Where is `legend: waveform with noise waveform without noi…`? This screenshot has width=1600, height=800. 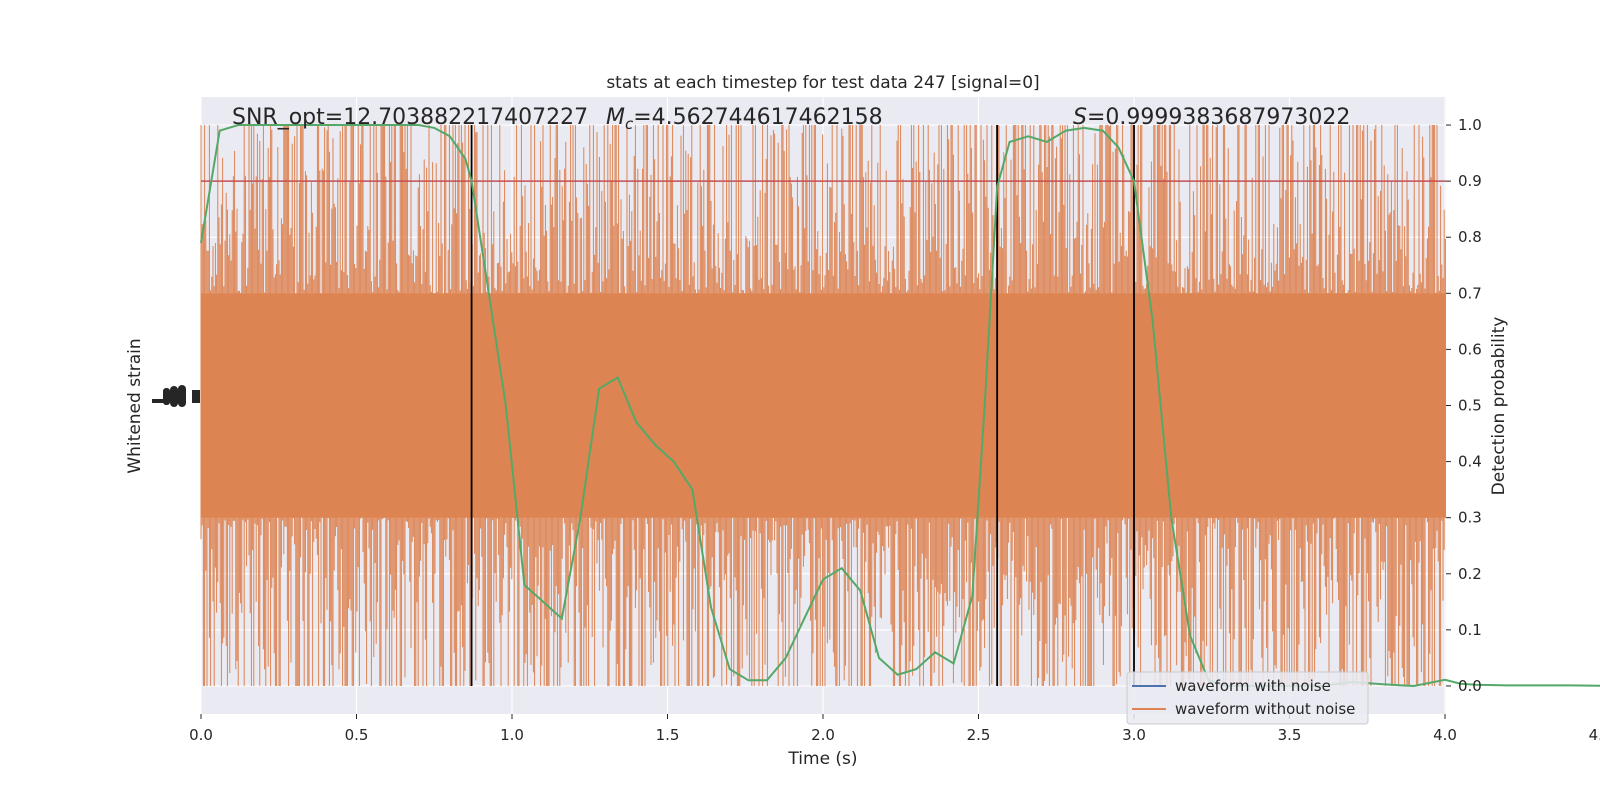
legend: waveform with noise waveform without noi… is located at coordinates (1247, 698).